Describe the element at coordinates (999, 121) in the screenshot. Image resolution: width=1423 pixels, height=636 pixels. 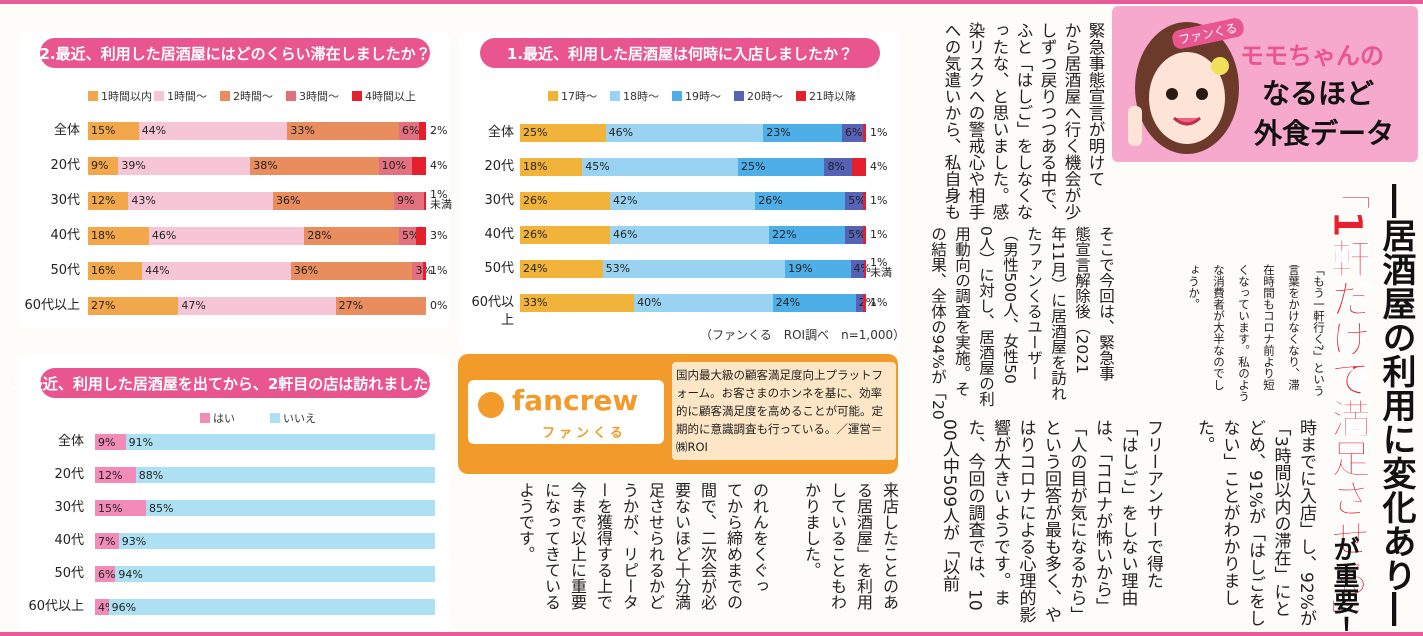
I see `article-column: ったな、と思いました。感` at that location.